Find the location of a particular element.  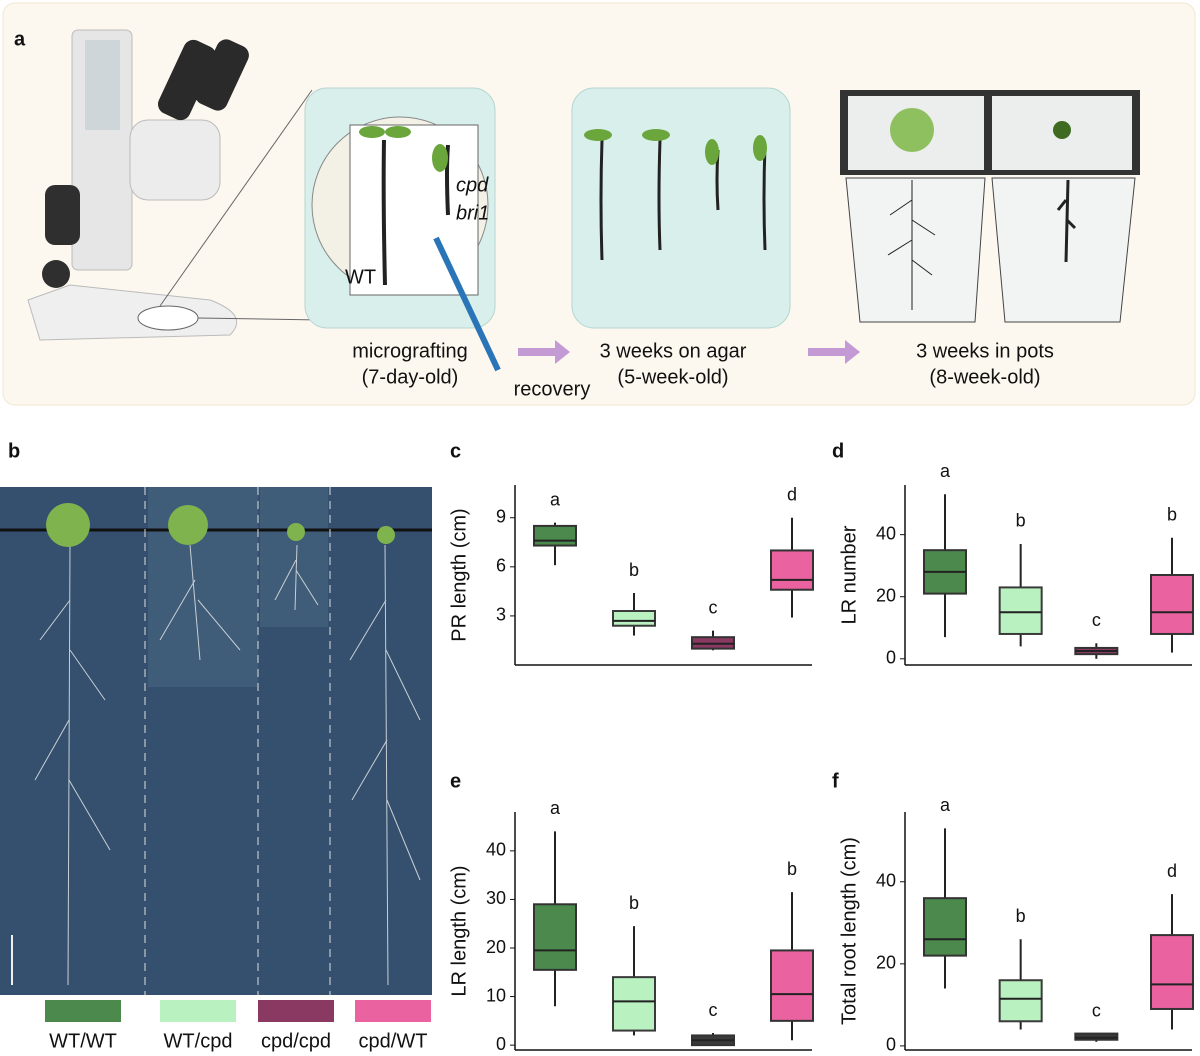

panel-letter: d is located at coordinates (838, 451).